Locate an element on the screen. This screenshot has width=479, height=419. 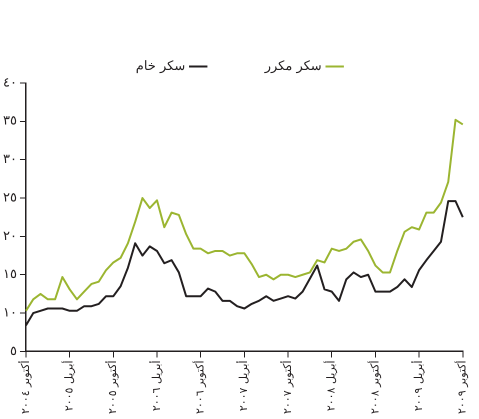
x-tick-label: أبريل ٢٠٠٩ is located at coordinates (417, 386).